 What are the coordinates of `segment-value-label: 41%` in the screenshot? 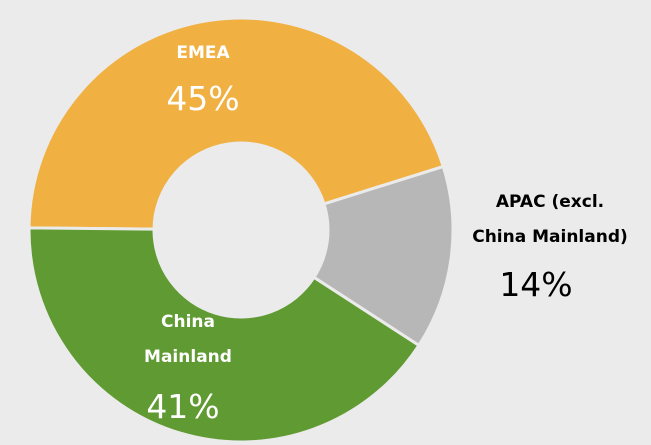 It's located at (182, 406).